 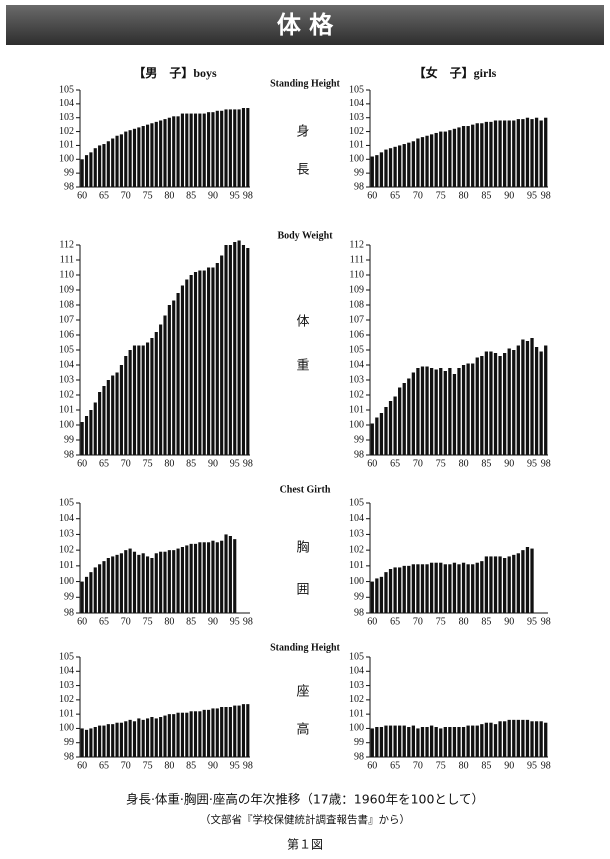 What do you see at coordinates (66, 319) in the screenshot?
I see `y-tick-label: 107` at bounding box center [66, 319].